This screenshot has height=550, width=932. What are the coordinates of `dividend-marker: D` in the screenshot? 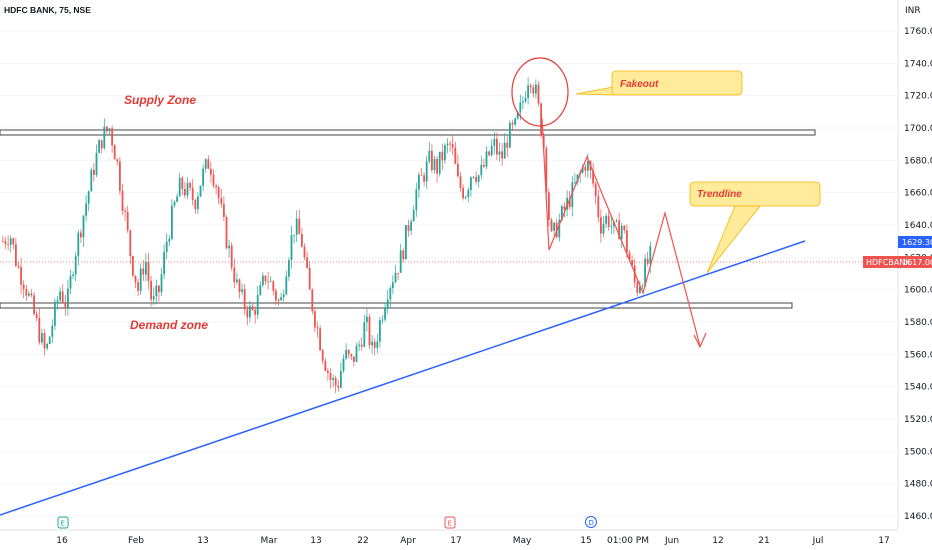 It's located at (591, 522).